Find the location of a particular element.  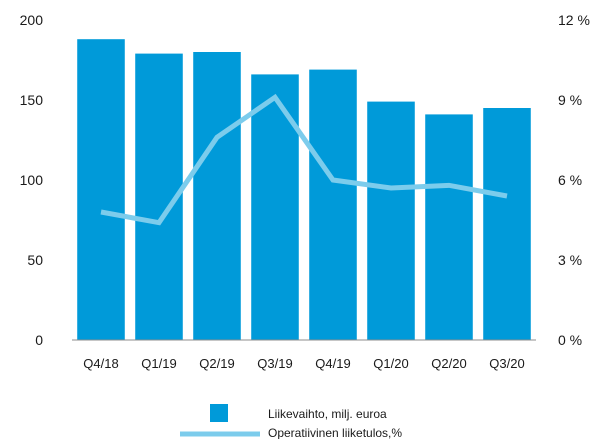

x-tick-label: Q4/19 is located at coordinates (332, 363).